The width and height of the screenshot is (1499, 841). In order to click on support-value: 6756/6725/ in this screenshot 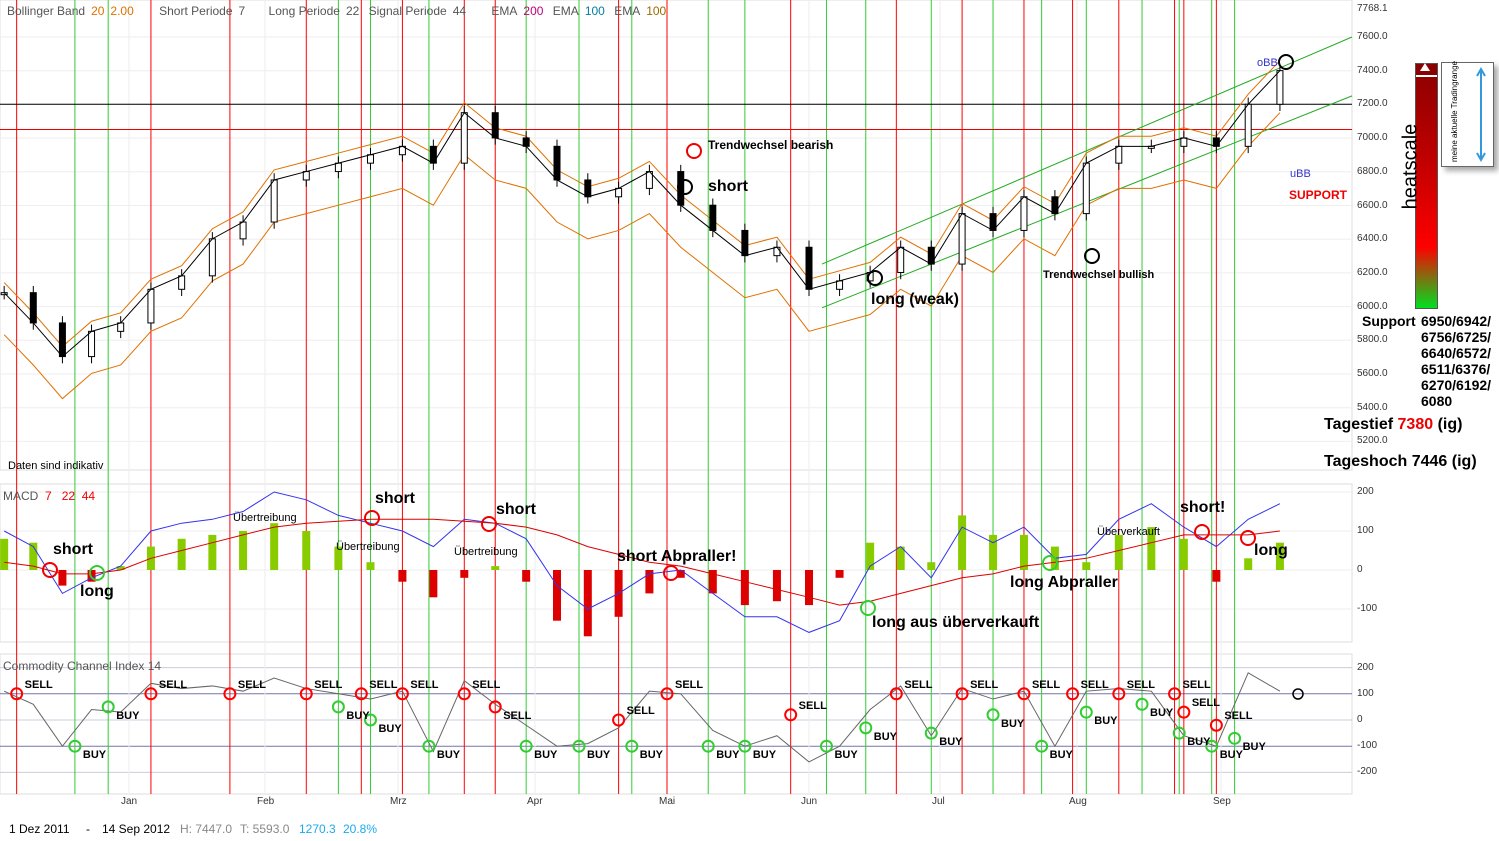, I will do `click(1456, 337)`.